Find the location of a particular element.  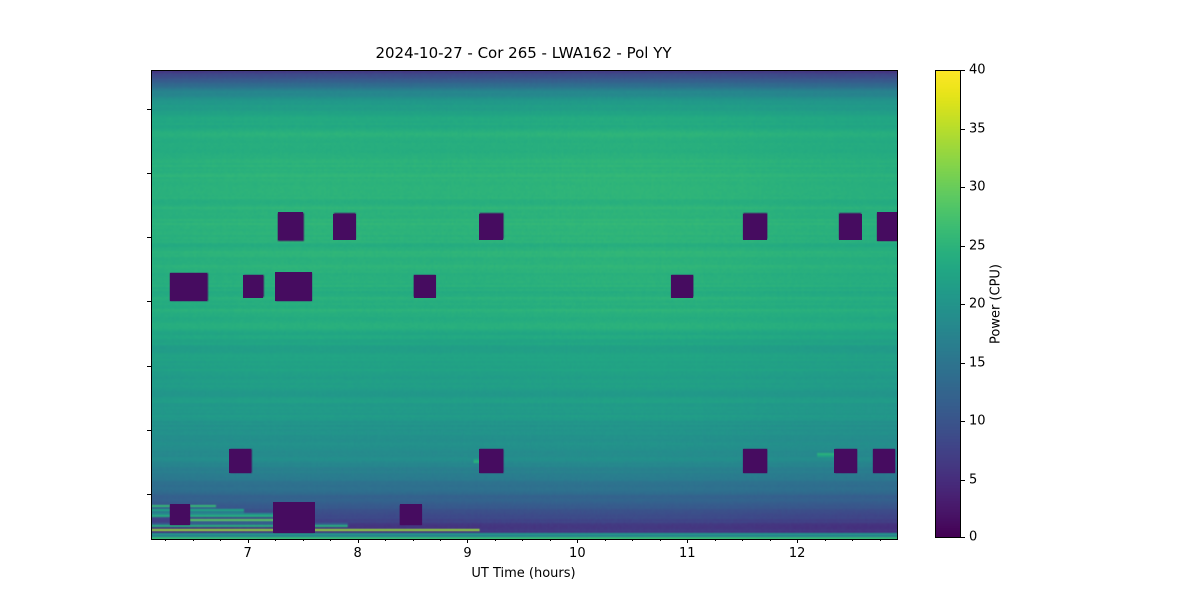

x-tick-label: 11 is located at coordinates (687, 553).